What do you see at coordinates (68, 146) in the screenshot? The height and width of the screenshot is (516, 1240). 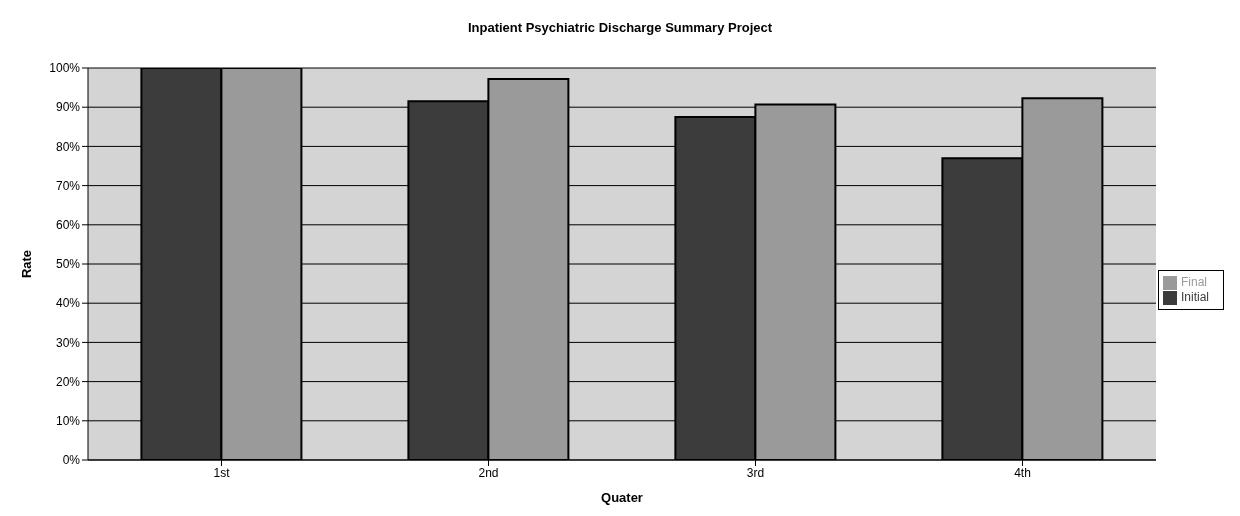 I see `y-tick-label: 80%` at bounding box center [68, 146].